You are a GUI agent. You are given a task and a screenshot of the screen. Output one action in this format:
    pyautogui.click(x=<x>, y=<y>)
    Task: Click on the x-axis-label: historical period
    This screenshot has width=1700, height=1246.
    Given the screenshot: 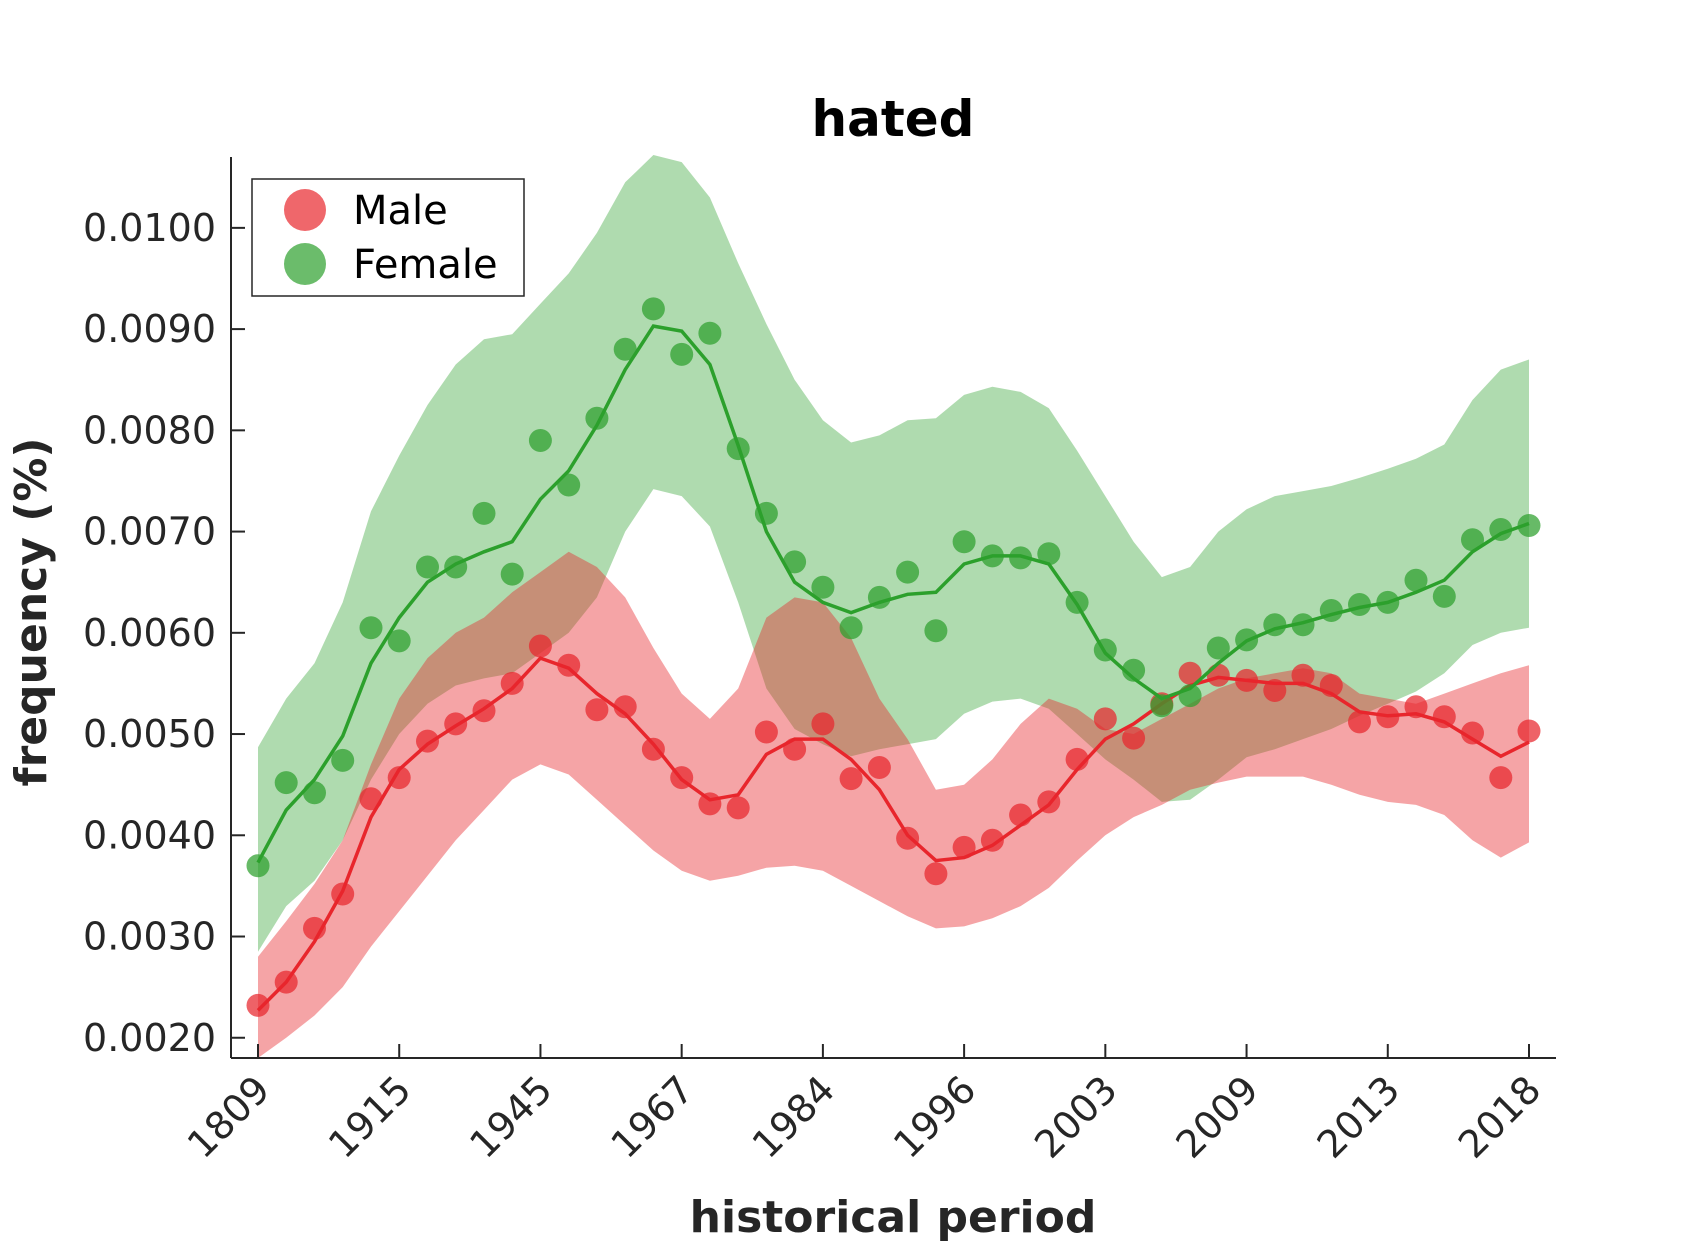 What is the action you would take?
    pyautogui.click(x=893, y=1217)
    